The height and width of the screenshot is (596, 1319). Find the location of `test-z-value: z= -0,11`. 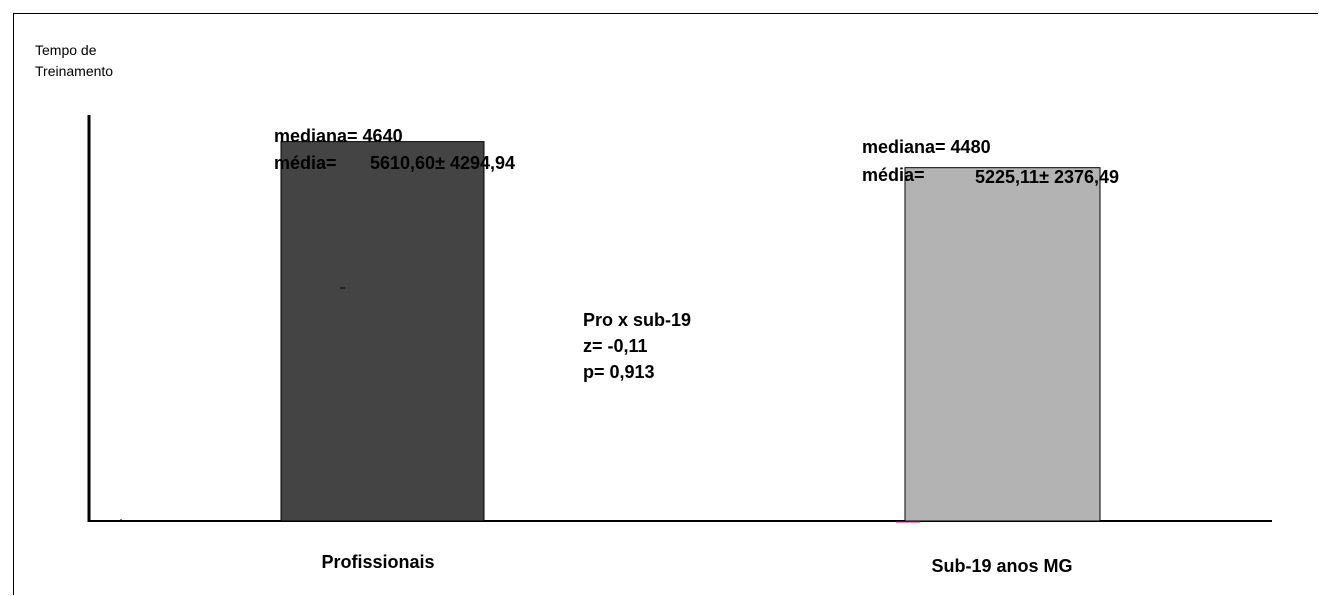

test-z-value: z= -0,11 is located at coordinates (615, 346).